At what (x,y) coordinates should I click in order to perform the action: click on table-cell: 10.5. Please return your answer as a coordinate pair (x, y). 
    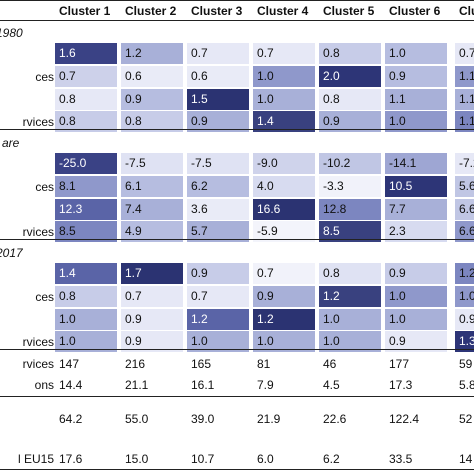
    Looking at the image, I should click on (416, 186).